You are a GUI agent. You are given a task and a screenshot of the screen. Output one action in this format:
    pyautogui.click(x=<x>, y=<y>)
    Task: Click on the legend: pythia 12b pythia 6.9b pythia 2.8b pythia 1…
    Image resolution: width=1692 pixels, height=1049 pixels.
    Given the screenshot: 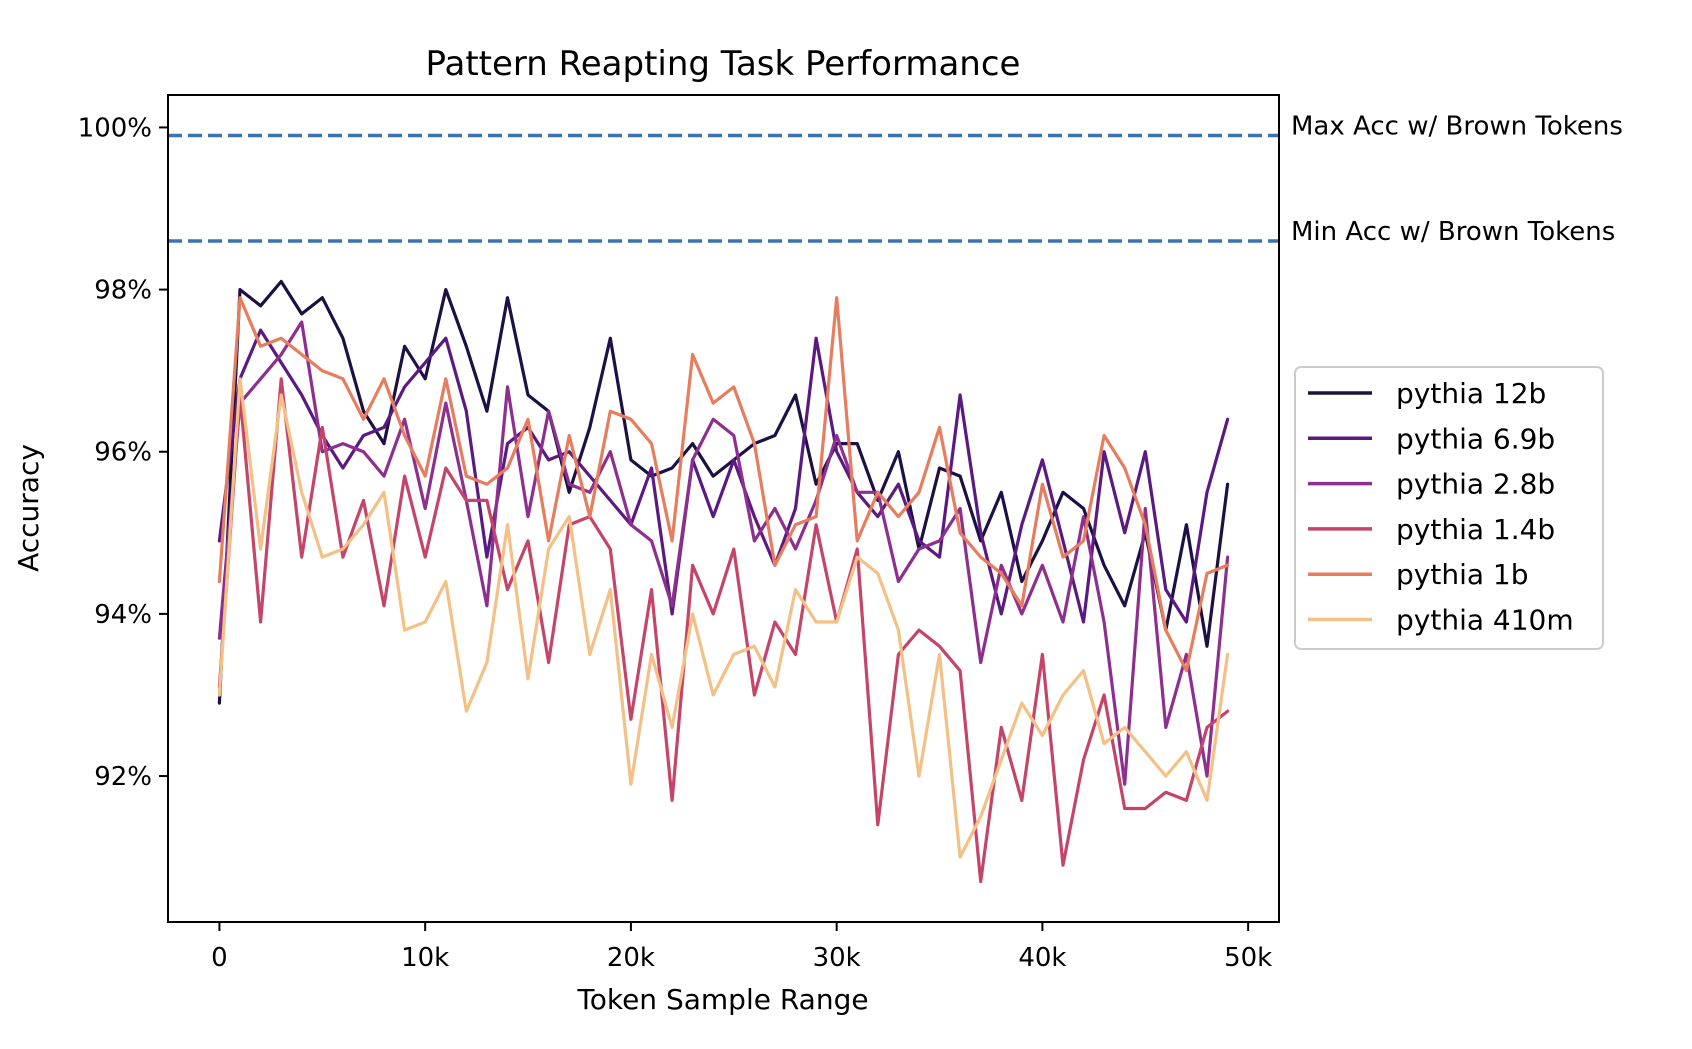 What is the action you would take?
    pyautogui.click(x=1449, y=508)
    